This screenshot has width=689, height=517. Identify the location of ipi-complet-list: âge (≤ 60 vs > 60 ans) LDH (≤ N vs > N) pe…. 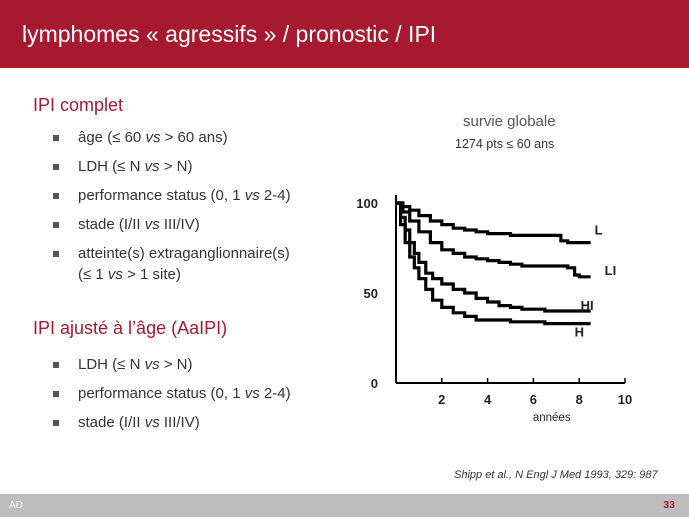
(172, 212).